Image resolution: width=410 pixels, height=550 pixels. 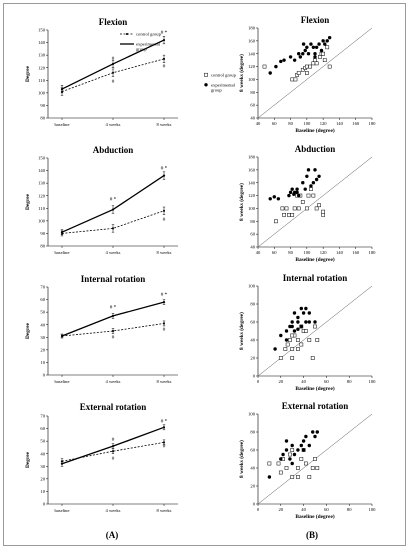 What do you see at coordinates (148, 44) in the screenshot?
I see `legend-label: experimental` at bounding box center [148, 44].